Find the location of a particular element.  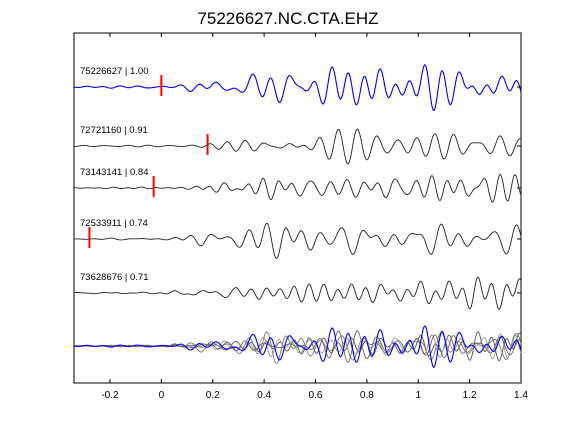

stack-group is located at coordinates (297, 346).